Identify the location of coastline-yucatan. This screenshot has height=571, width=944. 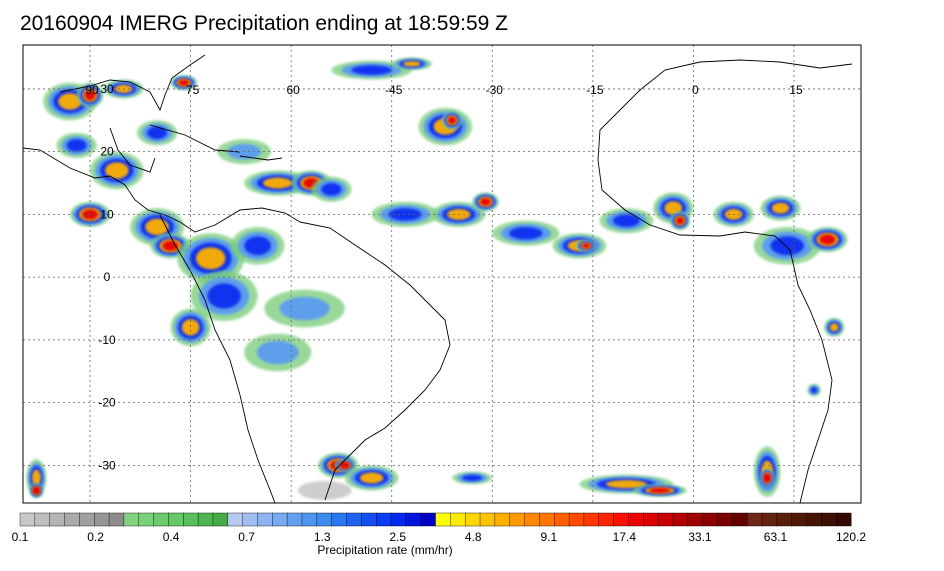
(132, 150).